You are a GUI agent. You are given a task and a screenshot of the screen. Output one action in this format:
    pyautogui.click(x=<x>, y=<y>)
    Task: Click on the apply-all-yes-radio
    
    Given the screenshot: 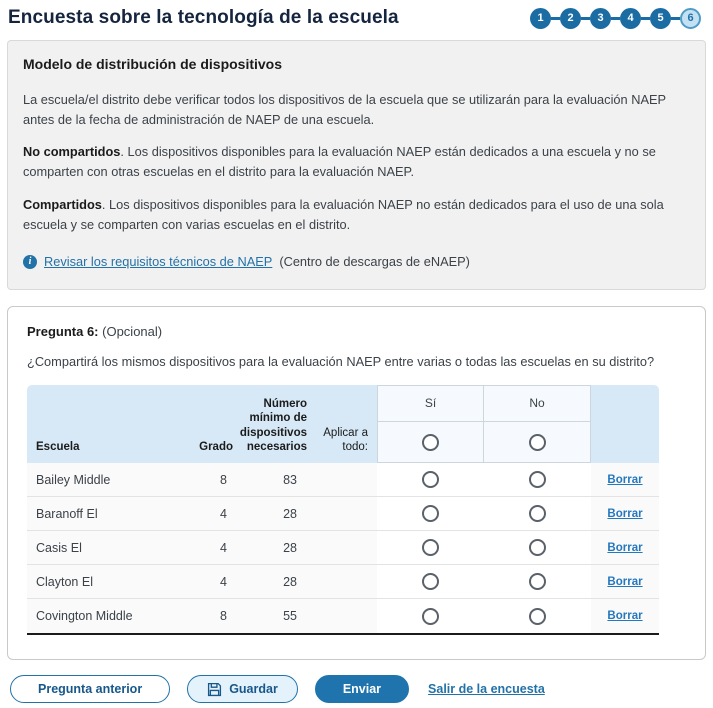 What is the action you would take?
    pyautogui.click(x=430, y=442)
    